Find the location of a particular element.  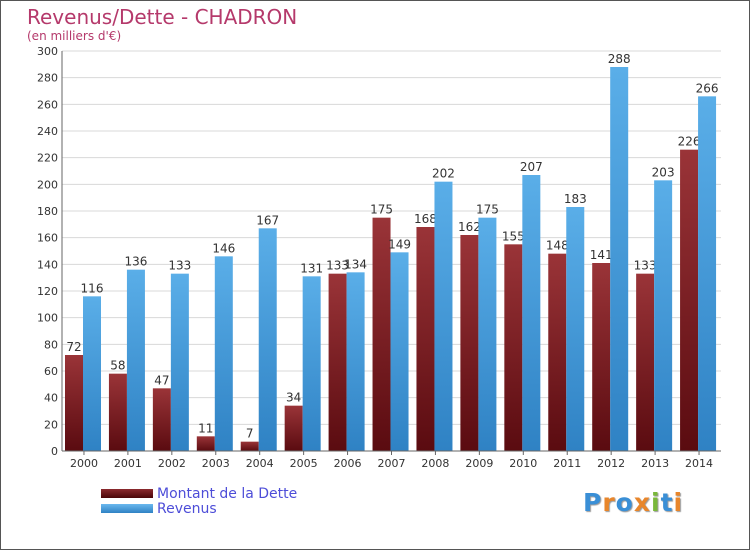

data-label-revenue: 134 is located at coordinates (355, 264).